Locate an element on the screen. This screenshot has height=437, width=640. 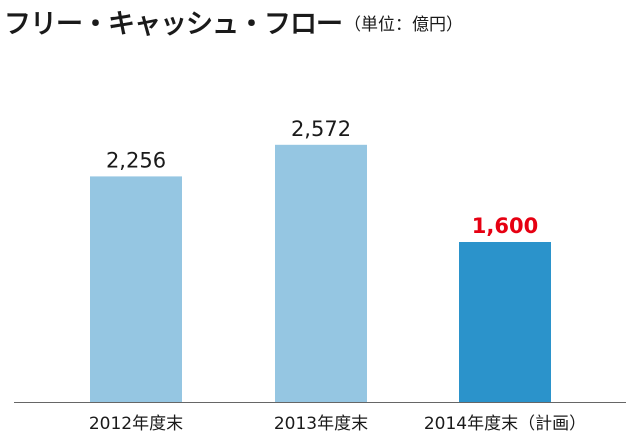
x-tick-label-2: 2013年度末 is located at coordinates (321, 424).